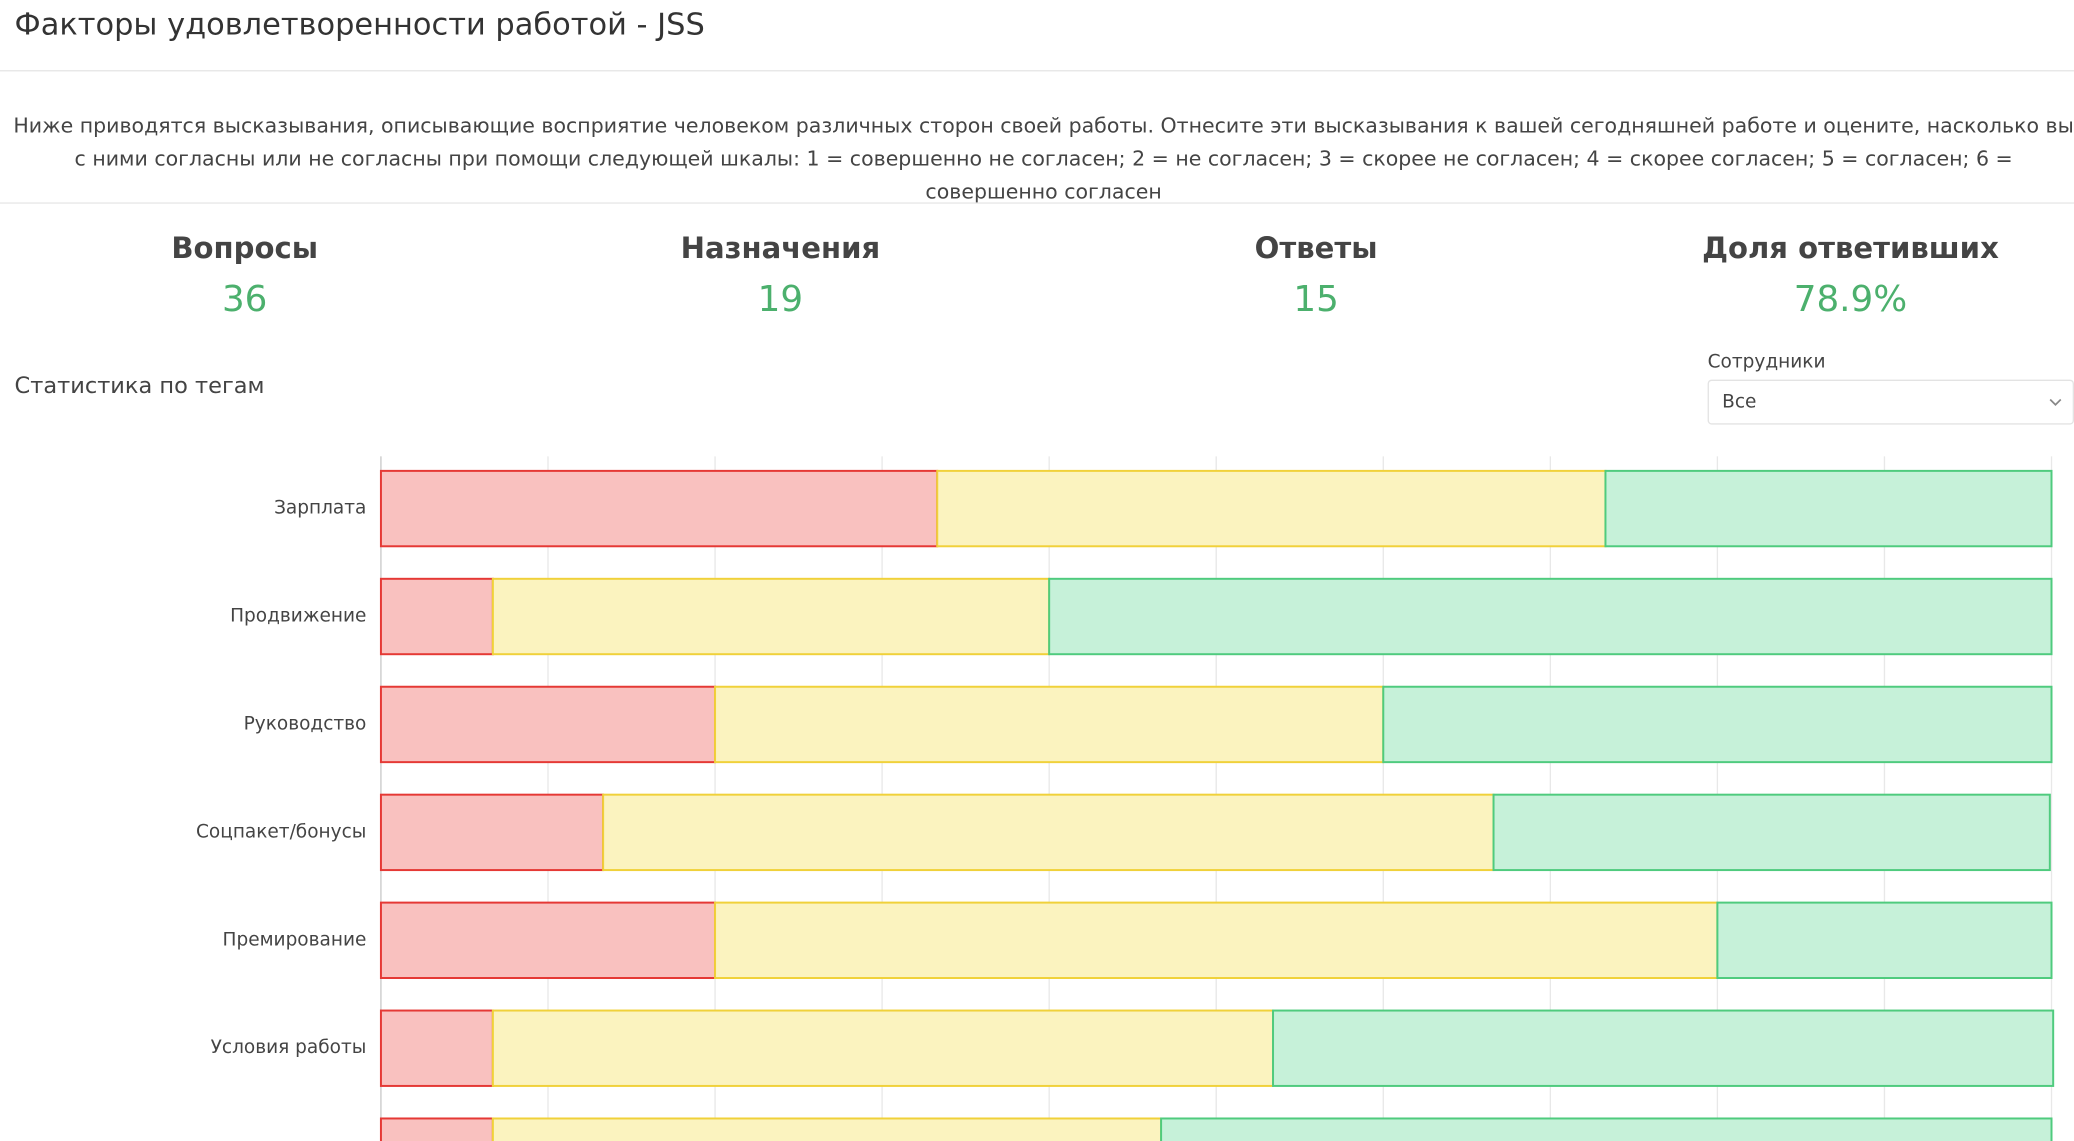  I want to click on filter-label: Сотрудники, so click(1766, 362).